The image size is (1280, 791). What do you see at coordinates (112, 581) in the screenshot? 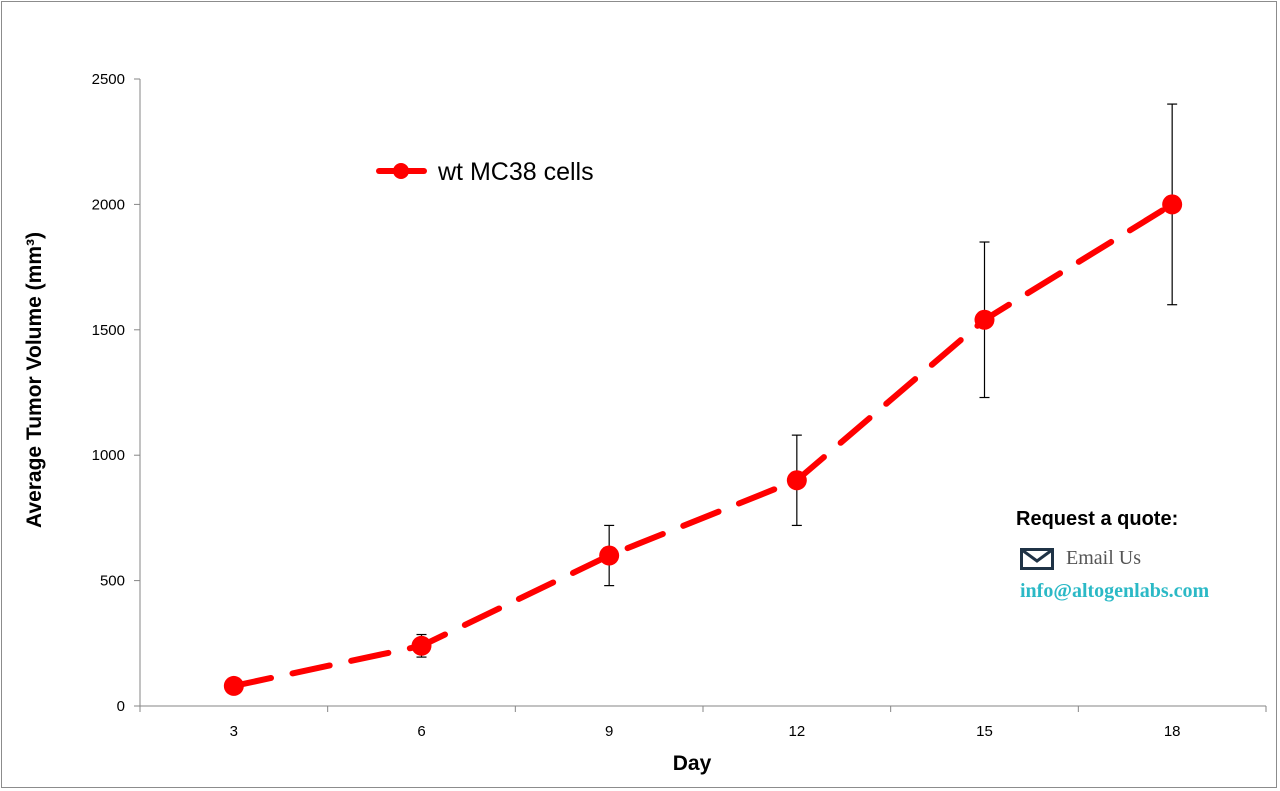
I see `y-tick-label: 500` at bounding box center [112, 581].